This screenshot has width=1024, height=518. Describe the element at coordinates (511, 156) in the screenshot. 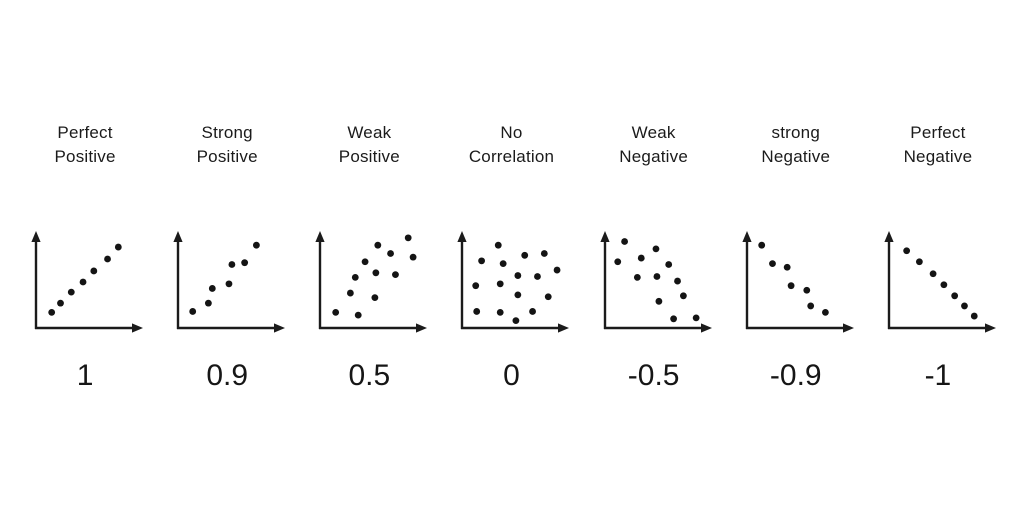

I see `panel-label-line: Correlation` at that location.